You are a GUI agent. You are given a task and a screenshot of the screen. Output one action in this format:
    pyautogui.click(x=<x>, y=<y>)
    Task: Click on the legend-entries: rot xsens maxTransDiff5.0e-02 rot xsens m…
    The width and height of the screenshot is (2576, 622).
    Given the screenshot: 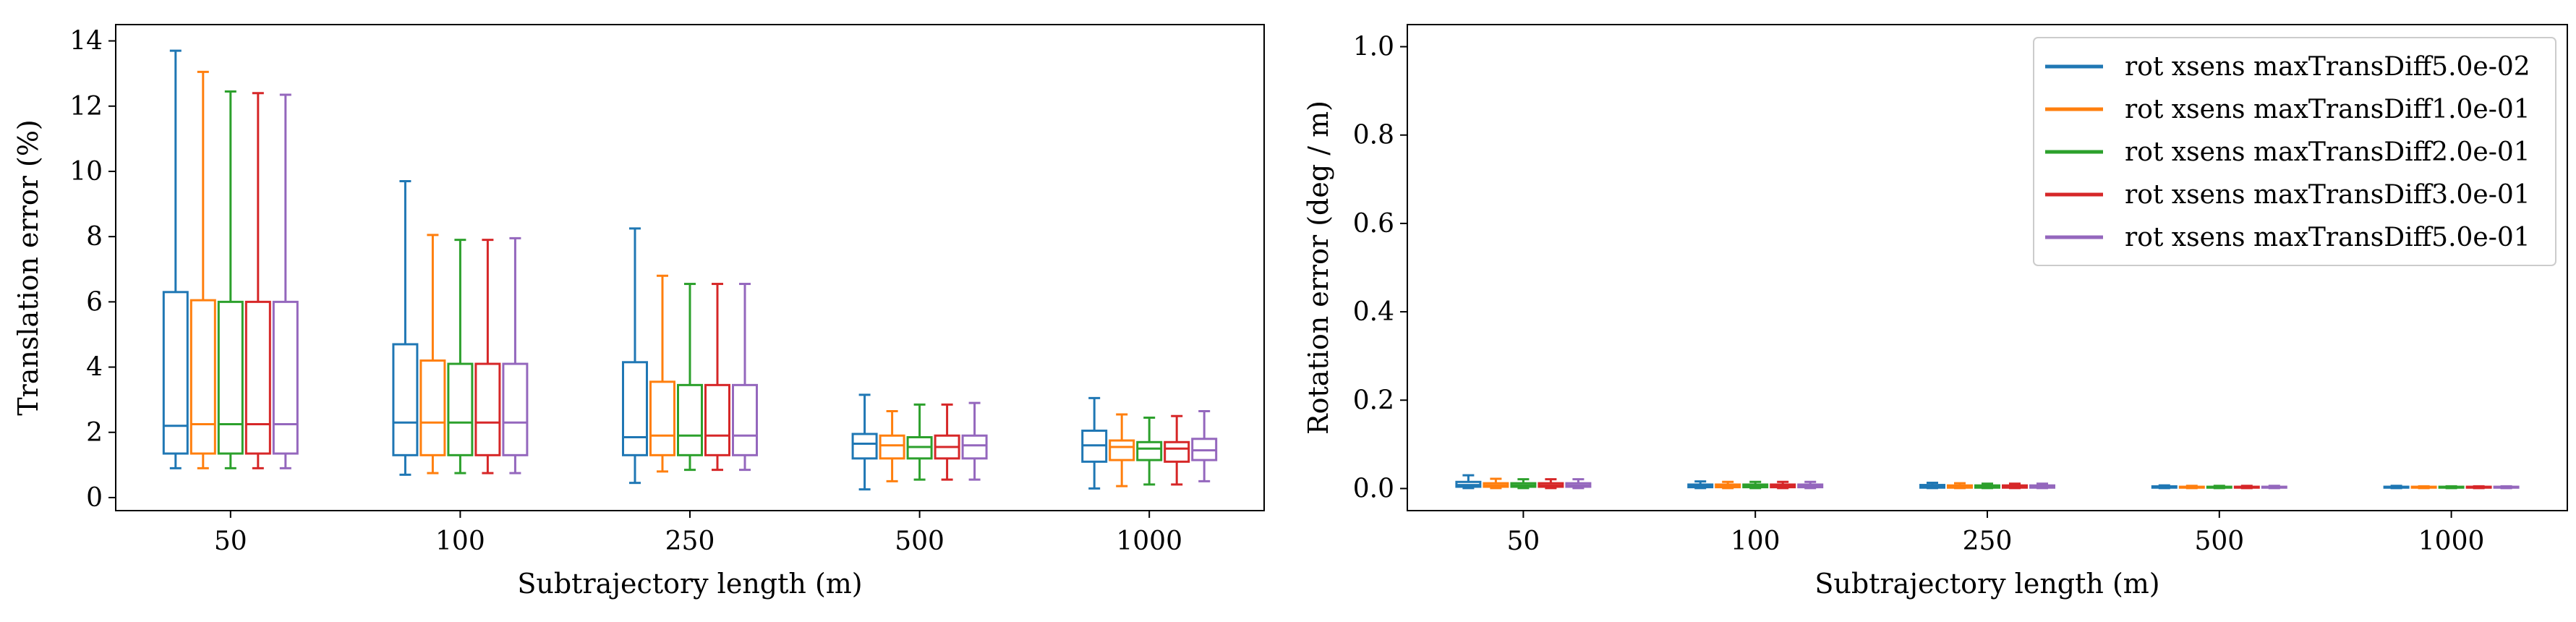 What is the action you would take?
    pyautogui.click(x=2287, y=152)
    